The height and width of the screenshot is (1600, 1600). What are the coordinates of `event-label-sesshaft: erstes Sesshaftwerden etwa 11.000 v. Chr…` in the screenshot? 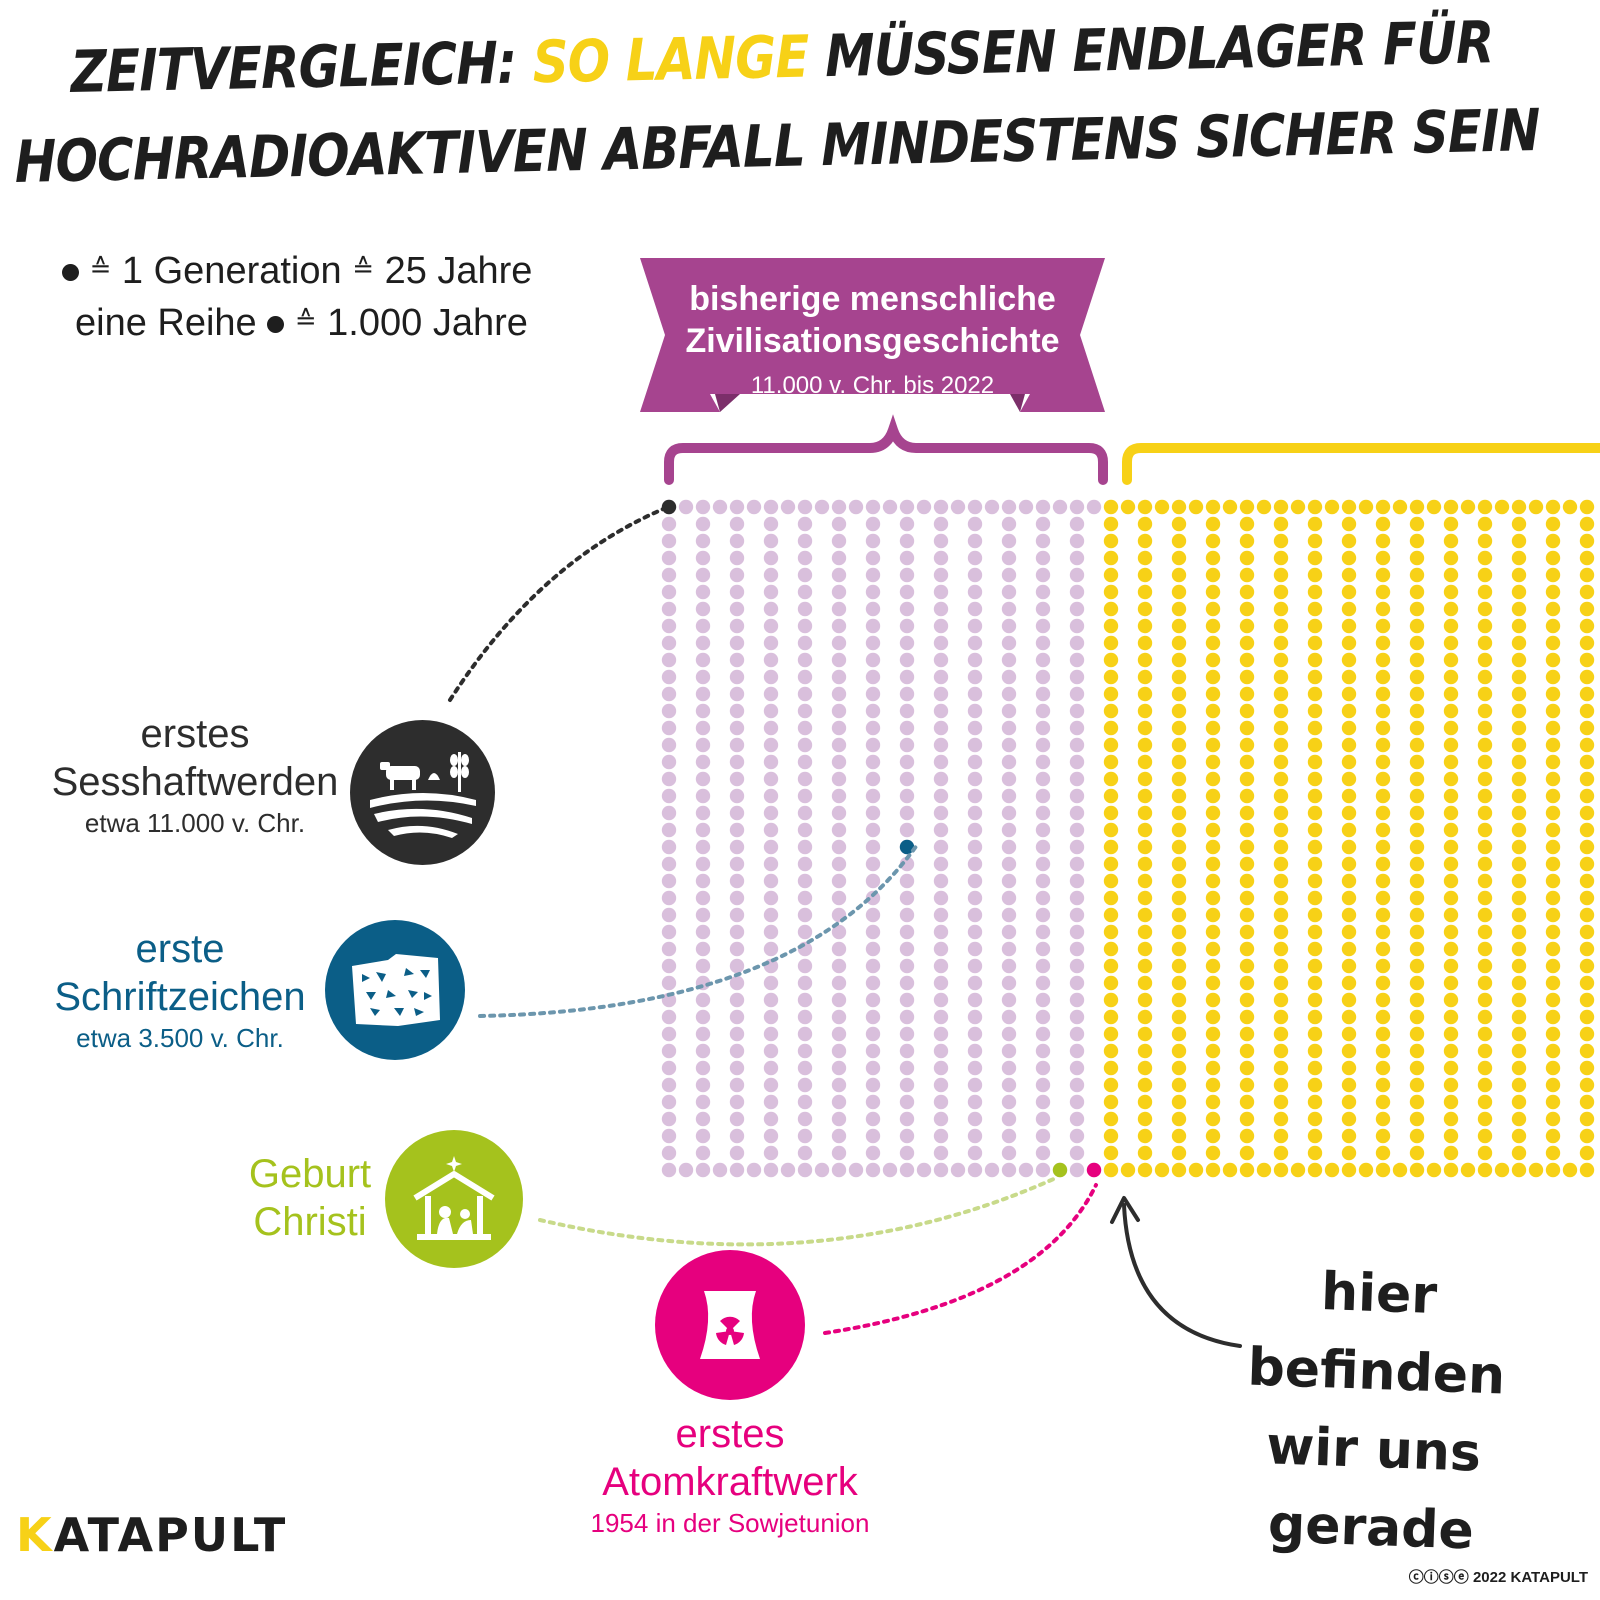 It's located at (195, 775).